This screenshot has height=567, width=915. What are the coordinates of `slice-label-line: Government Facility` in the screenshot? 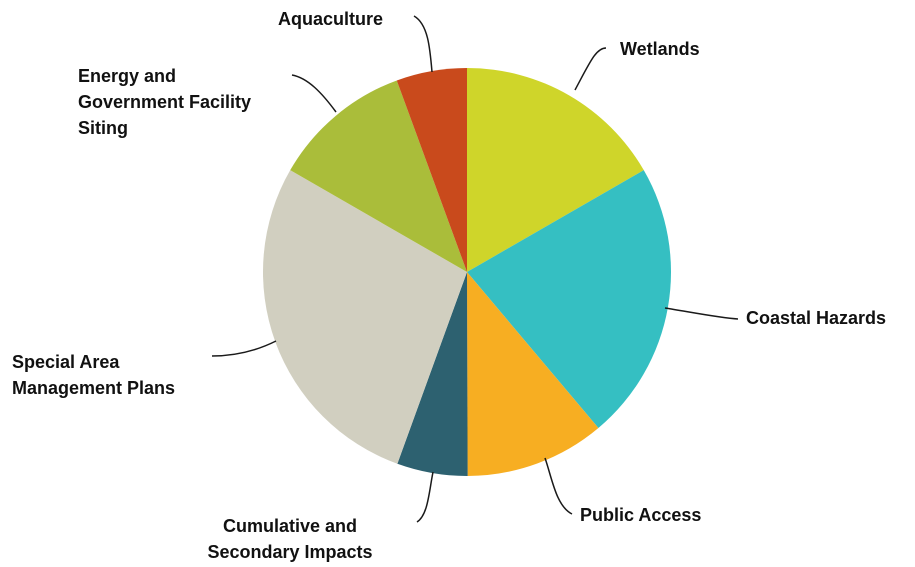 It's located at (164, 102).